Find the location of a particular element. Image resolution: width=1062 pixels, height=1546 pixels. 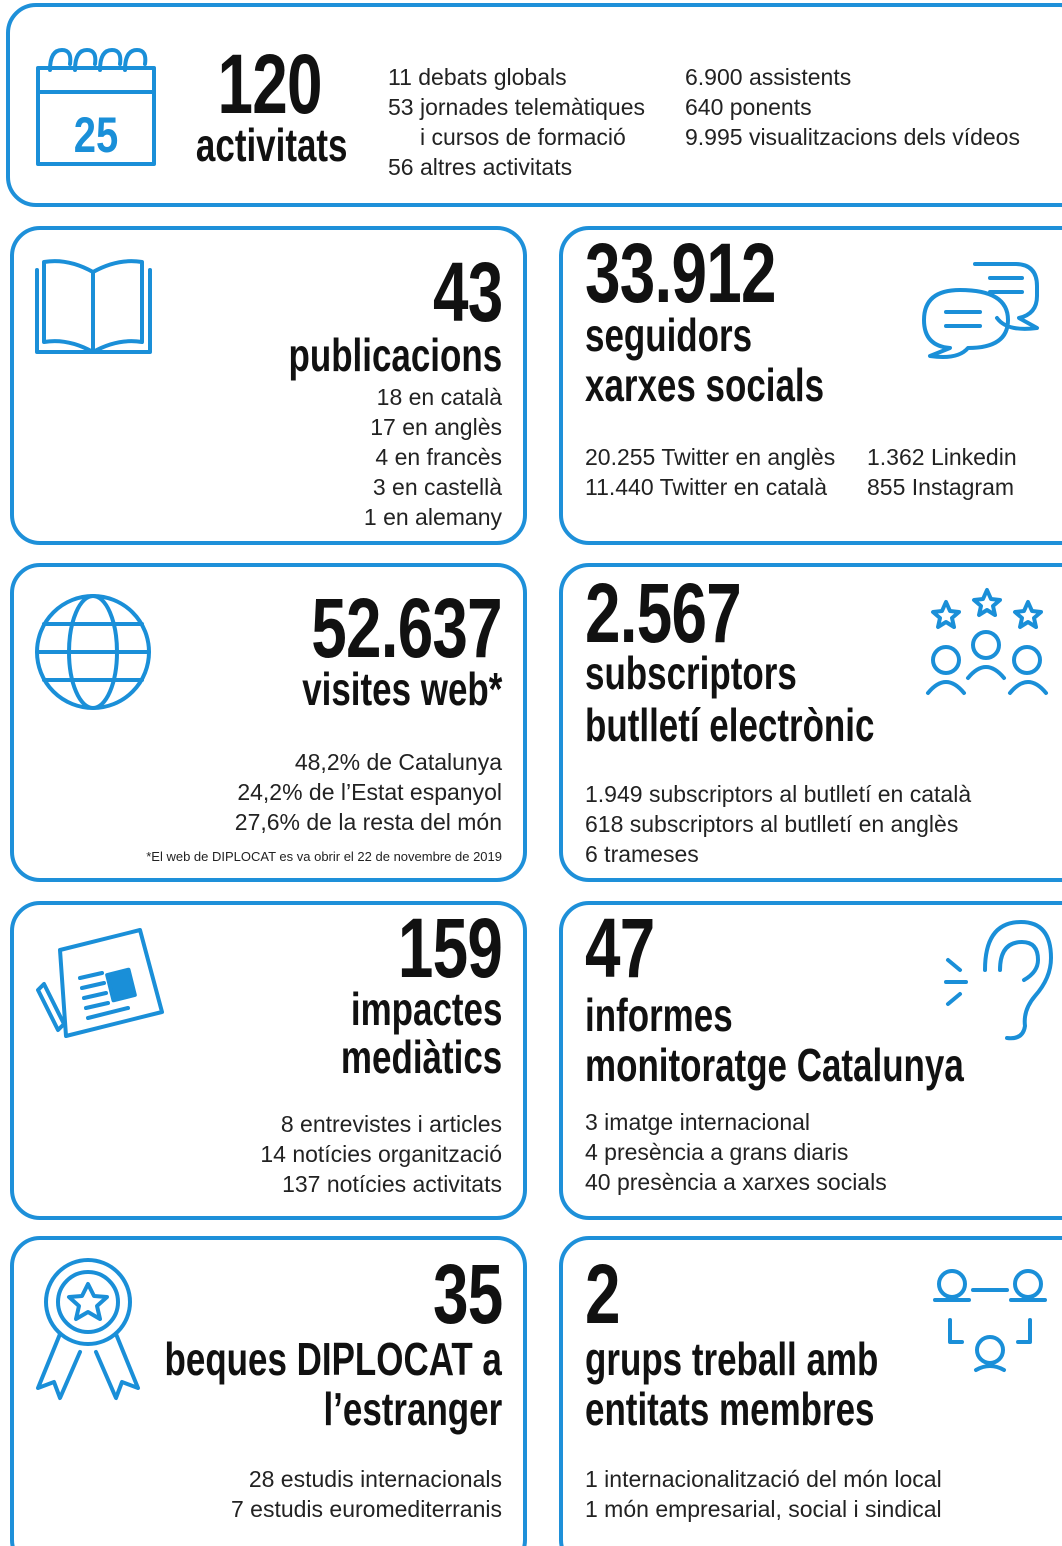

label: mediàtics is located at coordinates (421, 1057).